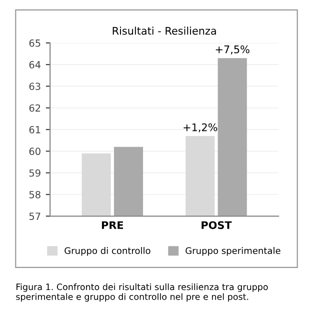 The image size is (313, 311). What do you see at coordinates (34, 86) in the screenshot?
I see `y-tick-label: 63` at bounding box center [34, 86].